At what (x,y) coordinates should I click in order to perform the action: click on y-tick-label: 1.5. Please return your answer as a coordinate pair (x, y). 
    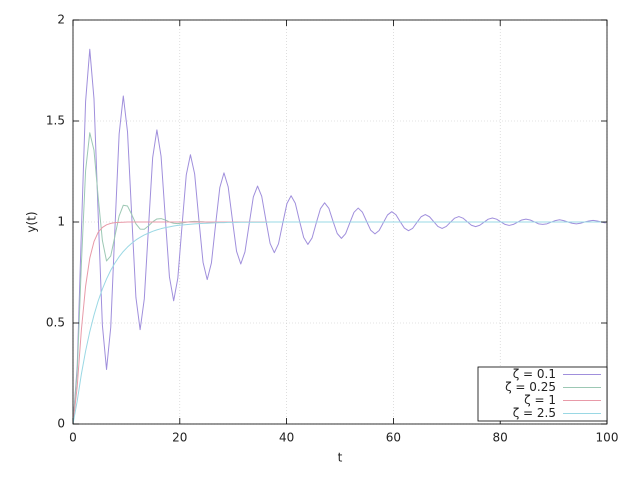
    Looking at the image, I should click on (55, 121).